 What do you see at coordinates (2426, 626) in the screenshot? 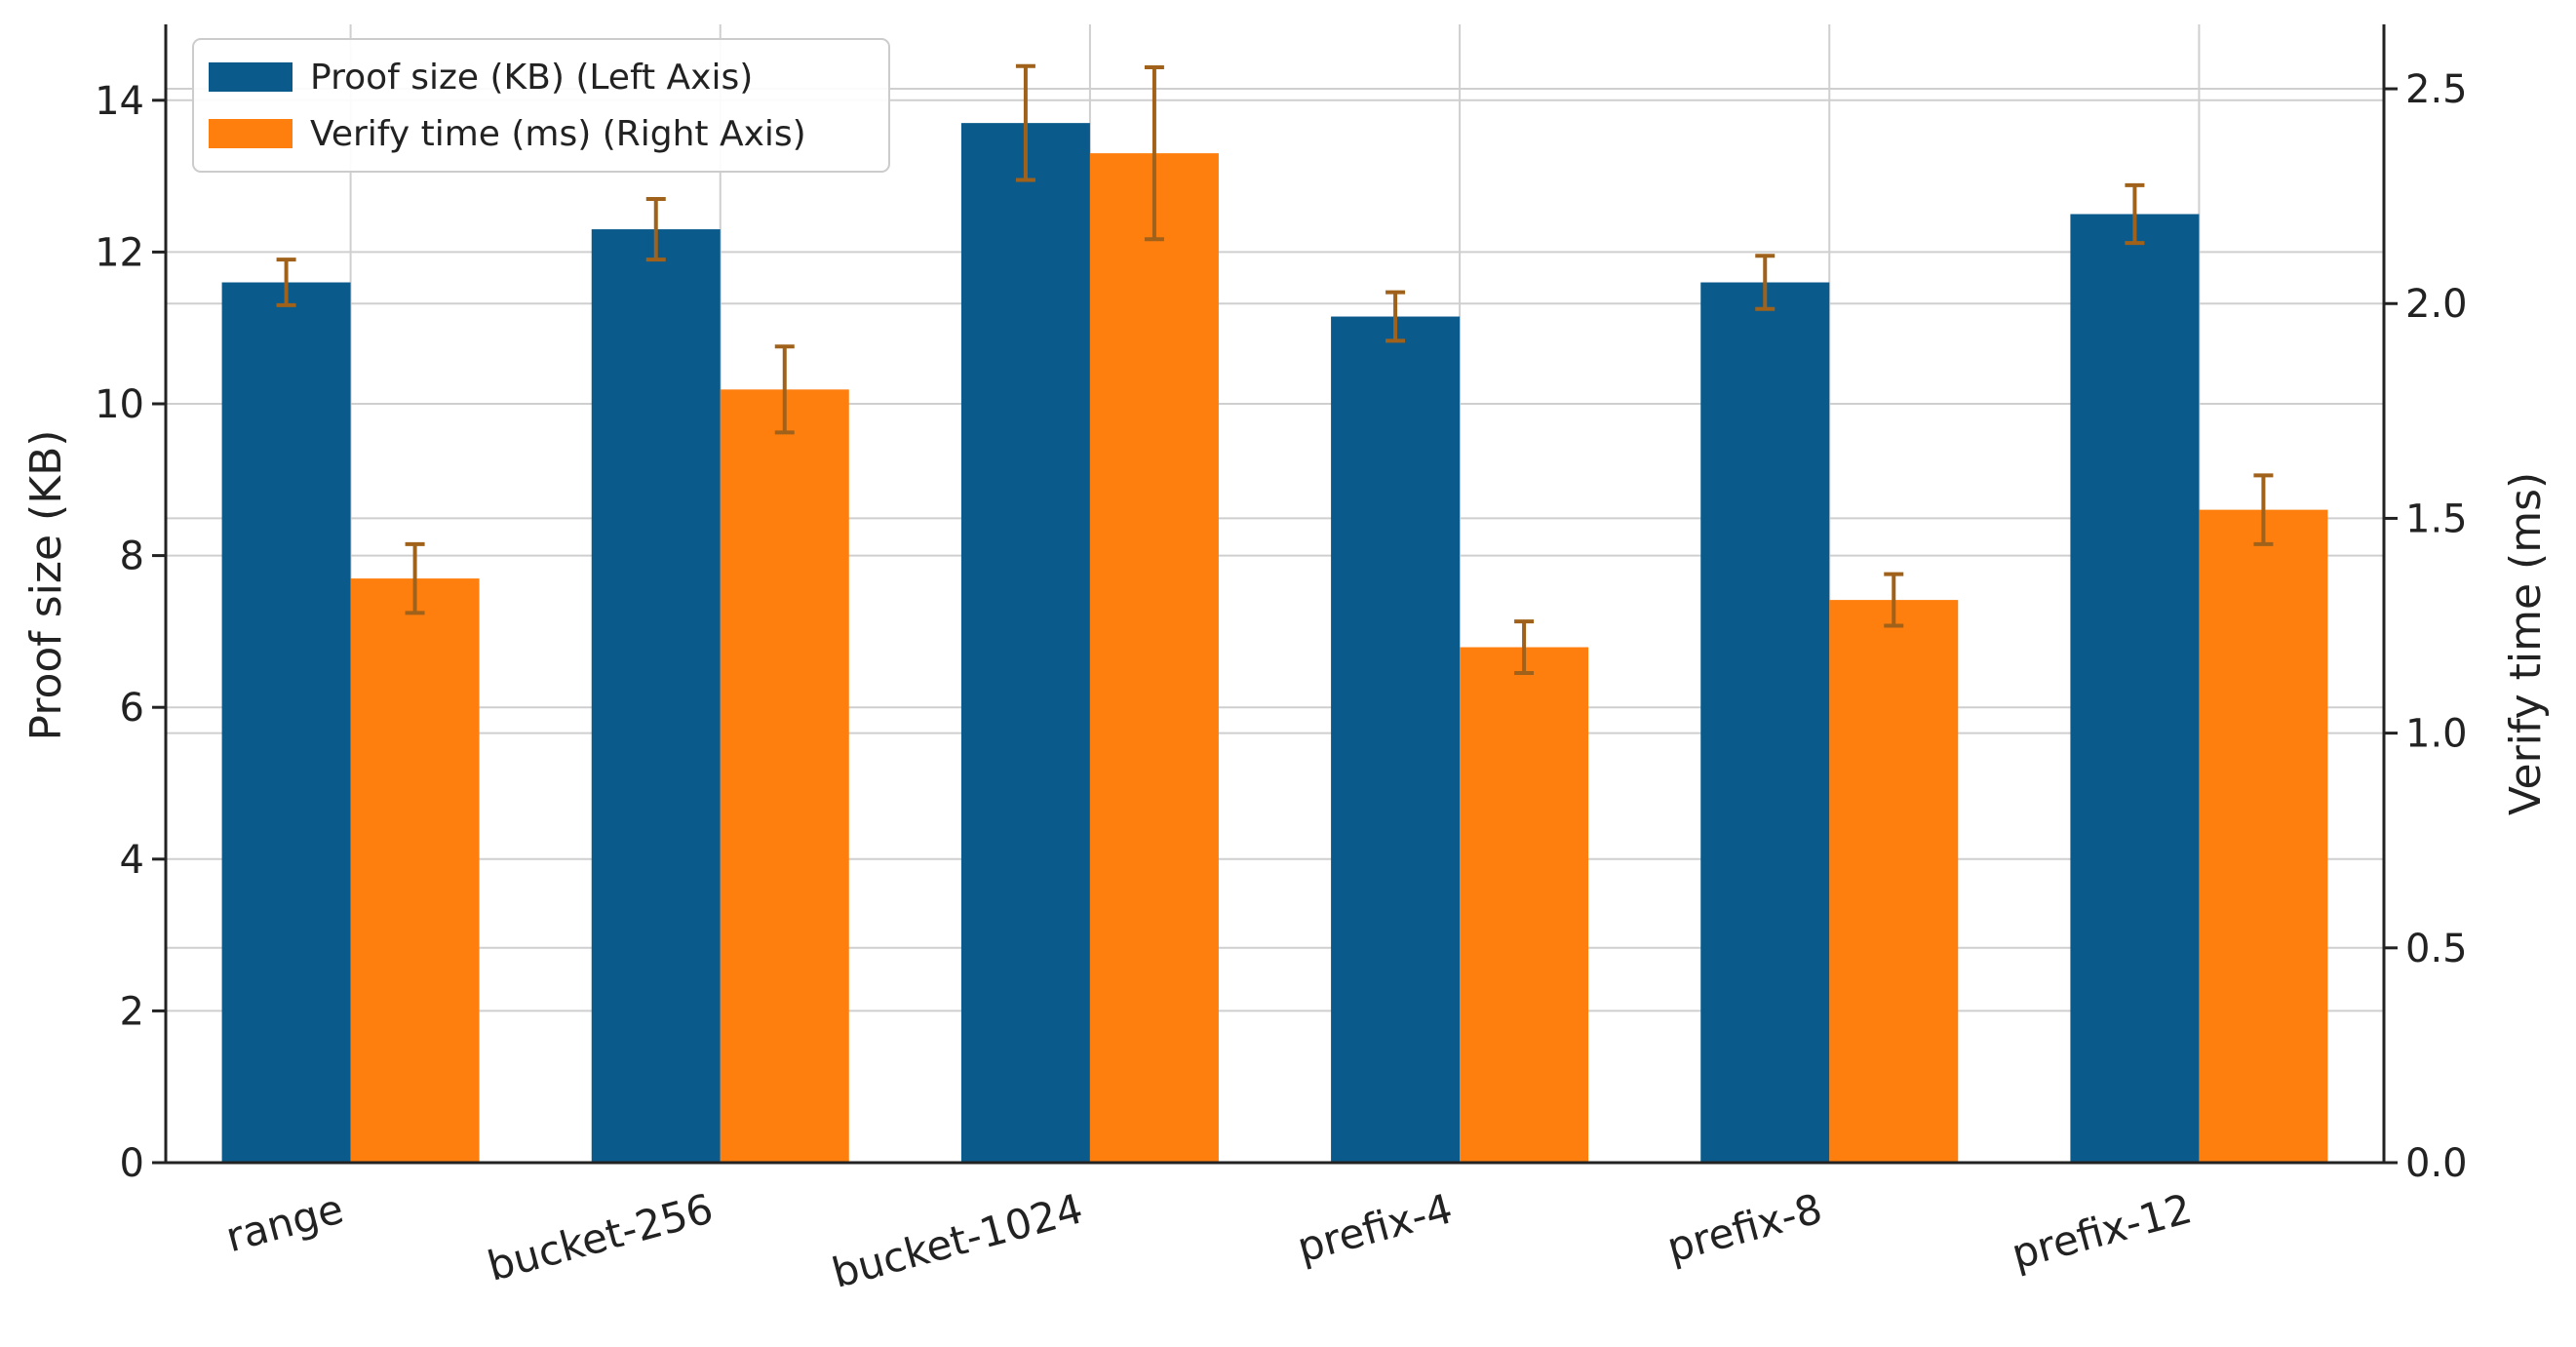
I see `right-axis-ticks: 0.0 0.5 1.0 1.5 2.0 2.5` at bounding box center [2426, 626].